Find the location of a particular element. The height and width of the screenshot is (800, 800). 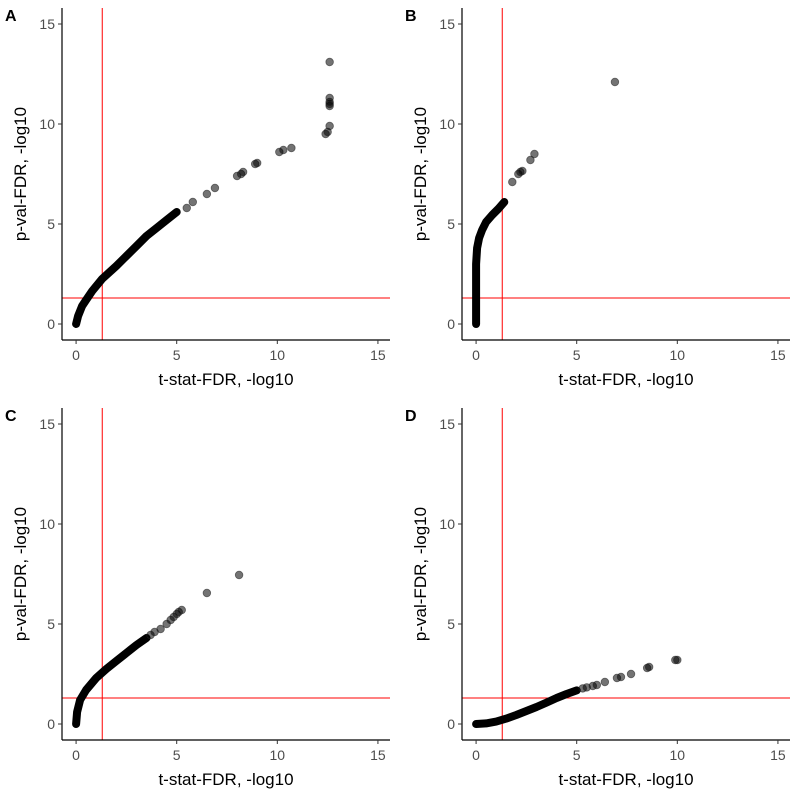

panel-label: A is located at coordinates (11, 16).